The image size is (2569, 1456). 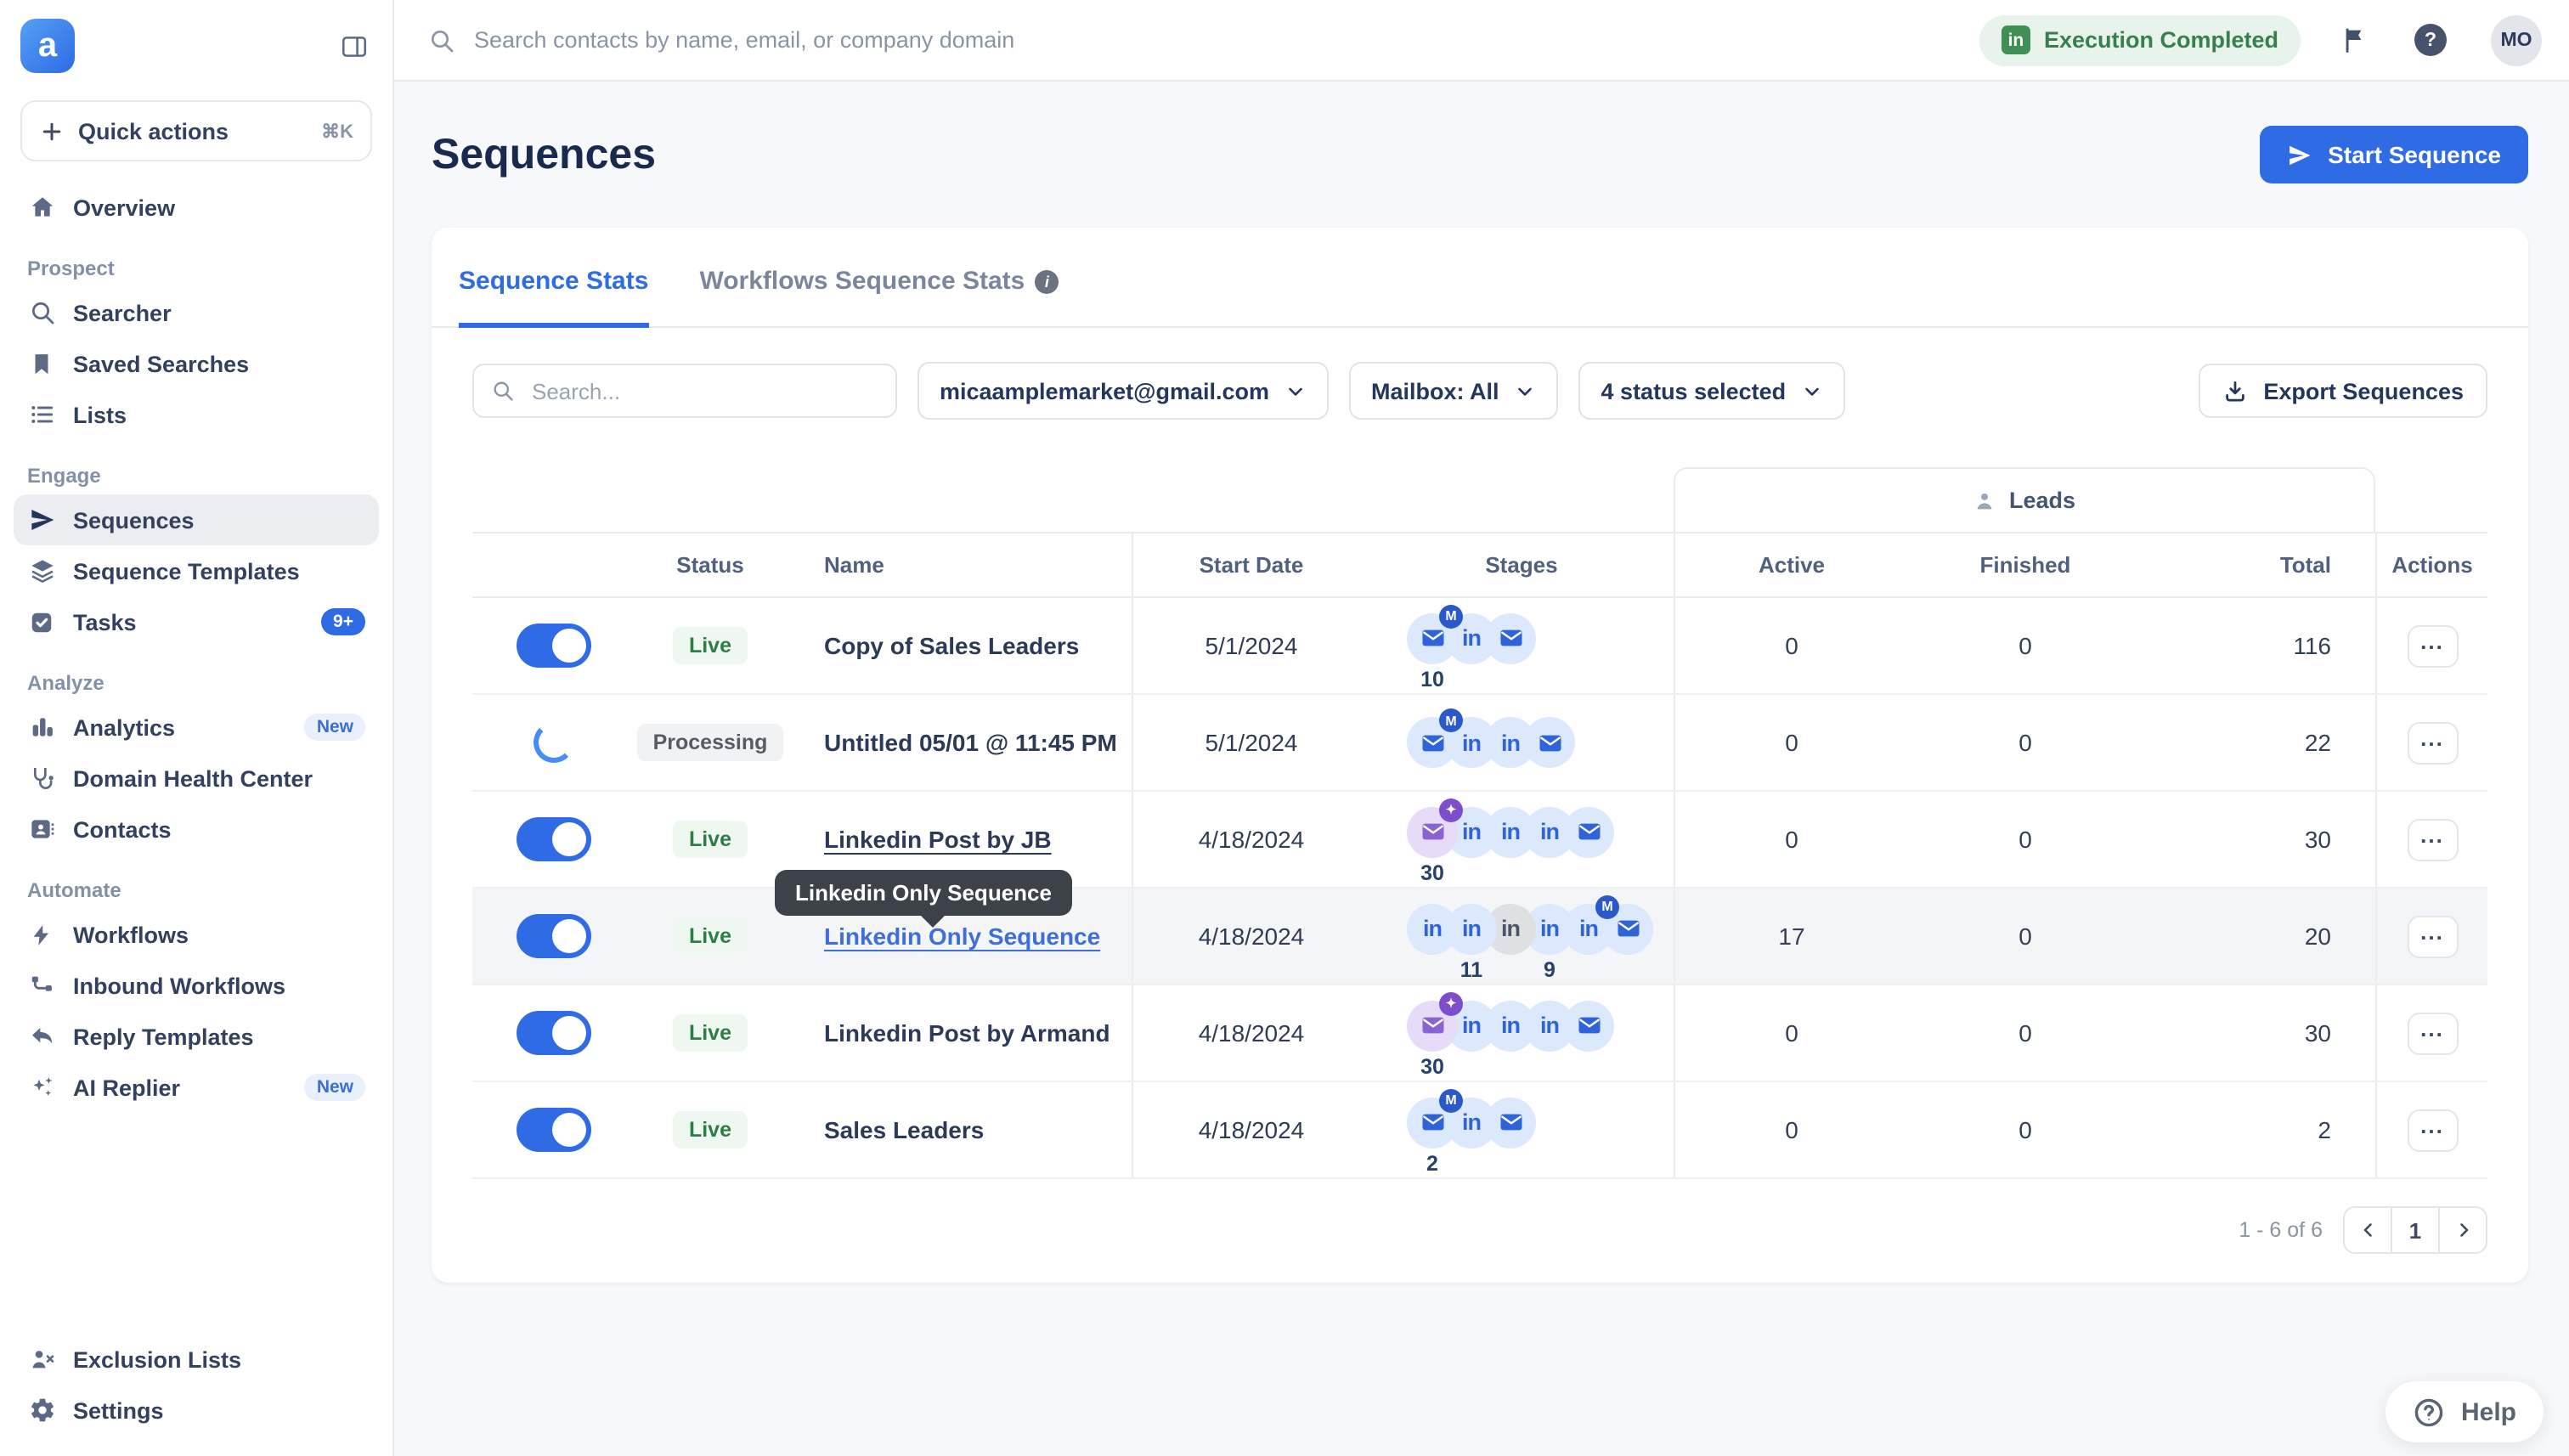 What do you see at coordinates (1791, 937) in the screenshot?
I see `active-leads-cell: 17` at bounding box center [1791, 937].